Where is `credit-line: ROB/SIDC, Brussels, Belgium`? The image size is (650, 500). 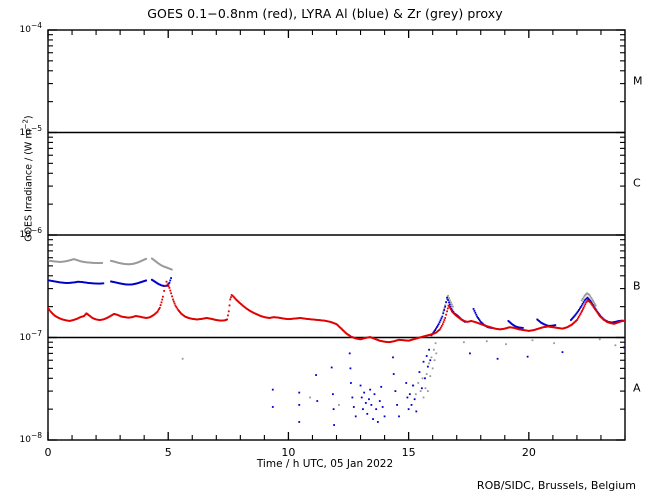
credit-line: ROB/SIDC, Brussels, Belgium is located at coordinates (556, 485).